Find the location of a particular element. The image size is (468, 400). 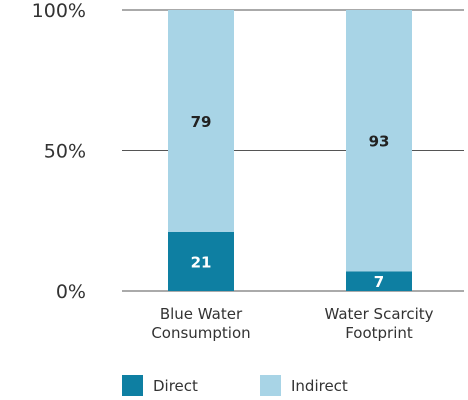

data-label: 21 is located at coordinates (201, 262).